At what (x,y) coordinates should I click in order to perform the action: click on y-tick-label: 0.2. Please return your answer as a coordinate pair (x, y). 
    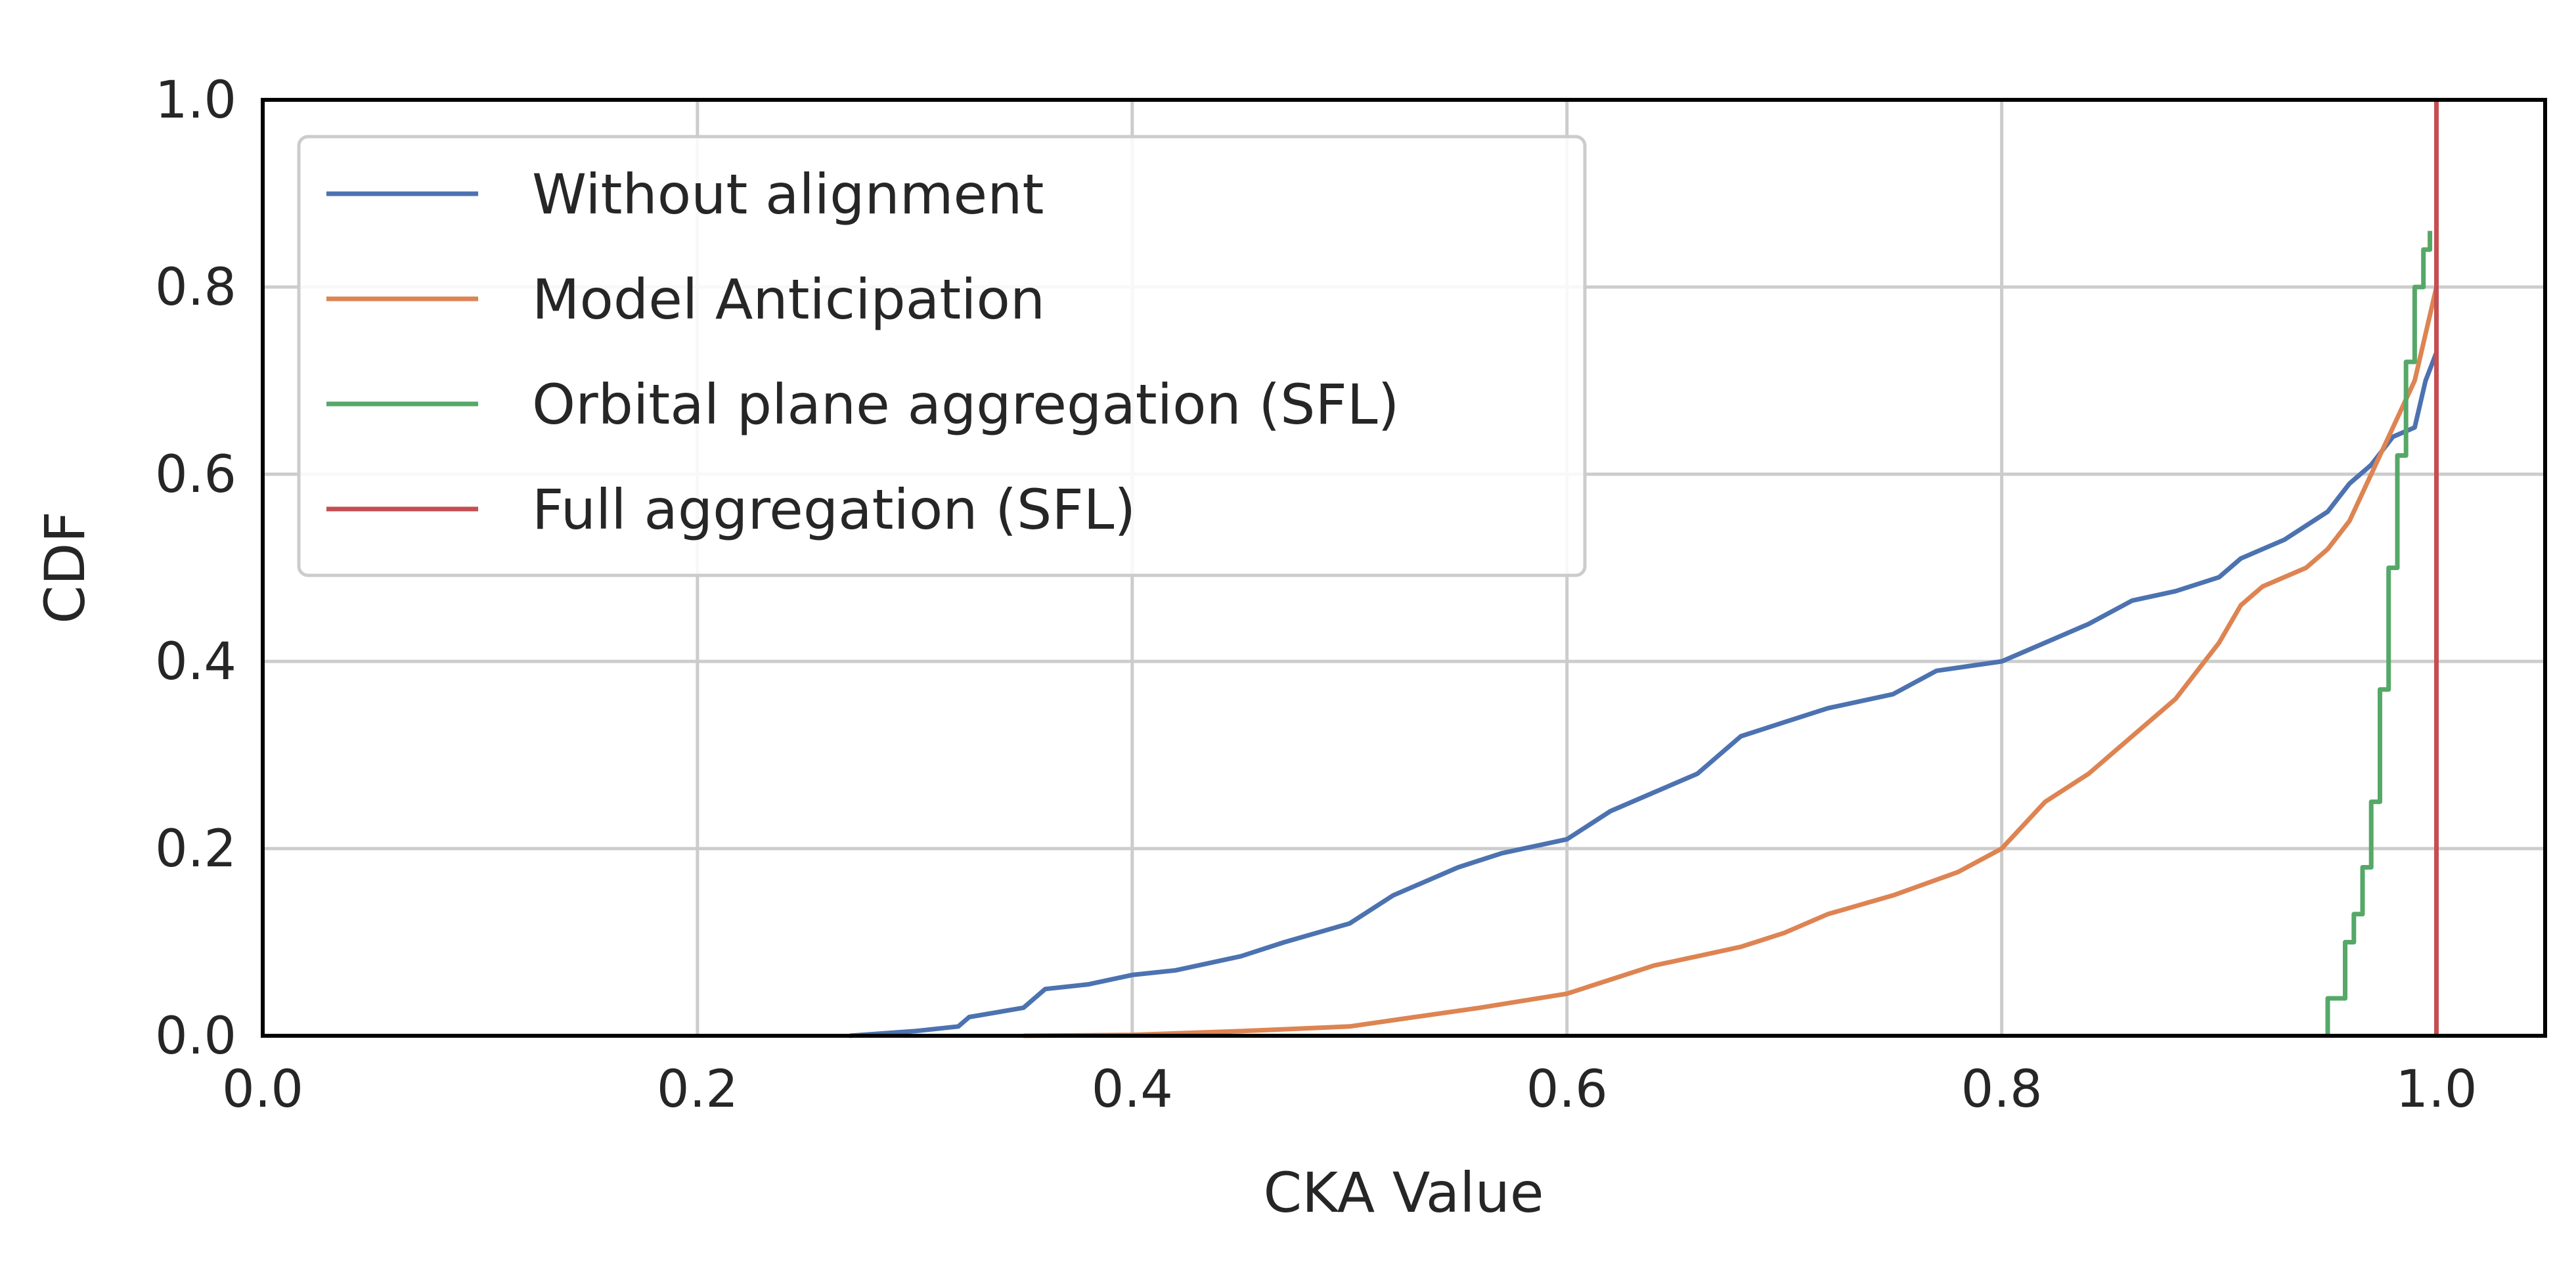
    Looking at the image, I should click on (195, 849).